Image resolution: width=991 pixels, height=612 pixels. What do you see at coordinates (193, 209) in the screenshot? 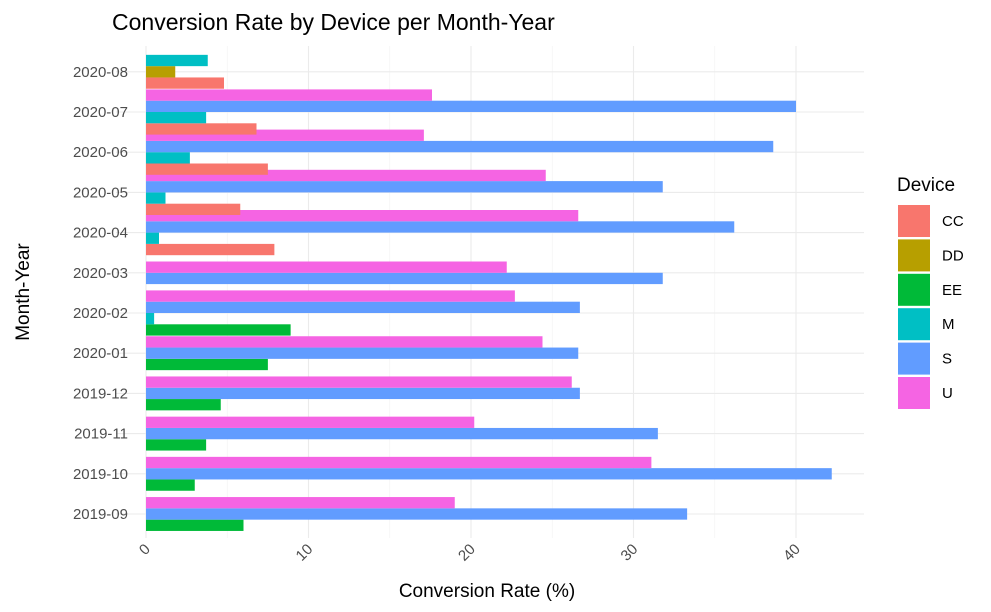
I see `bar-2020-05-CC` at bounding box center [193, 209].